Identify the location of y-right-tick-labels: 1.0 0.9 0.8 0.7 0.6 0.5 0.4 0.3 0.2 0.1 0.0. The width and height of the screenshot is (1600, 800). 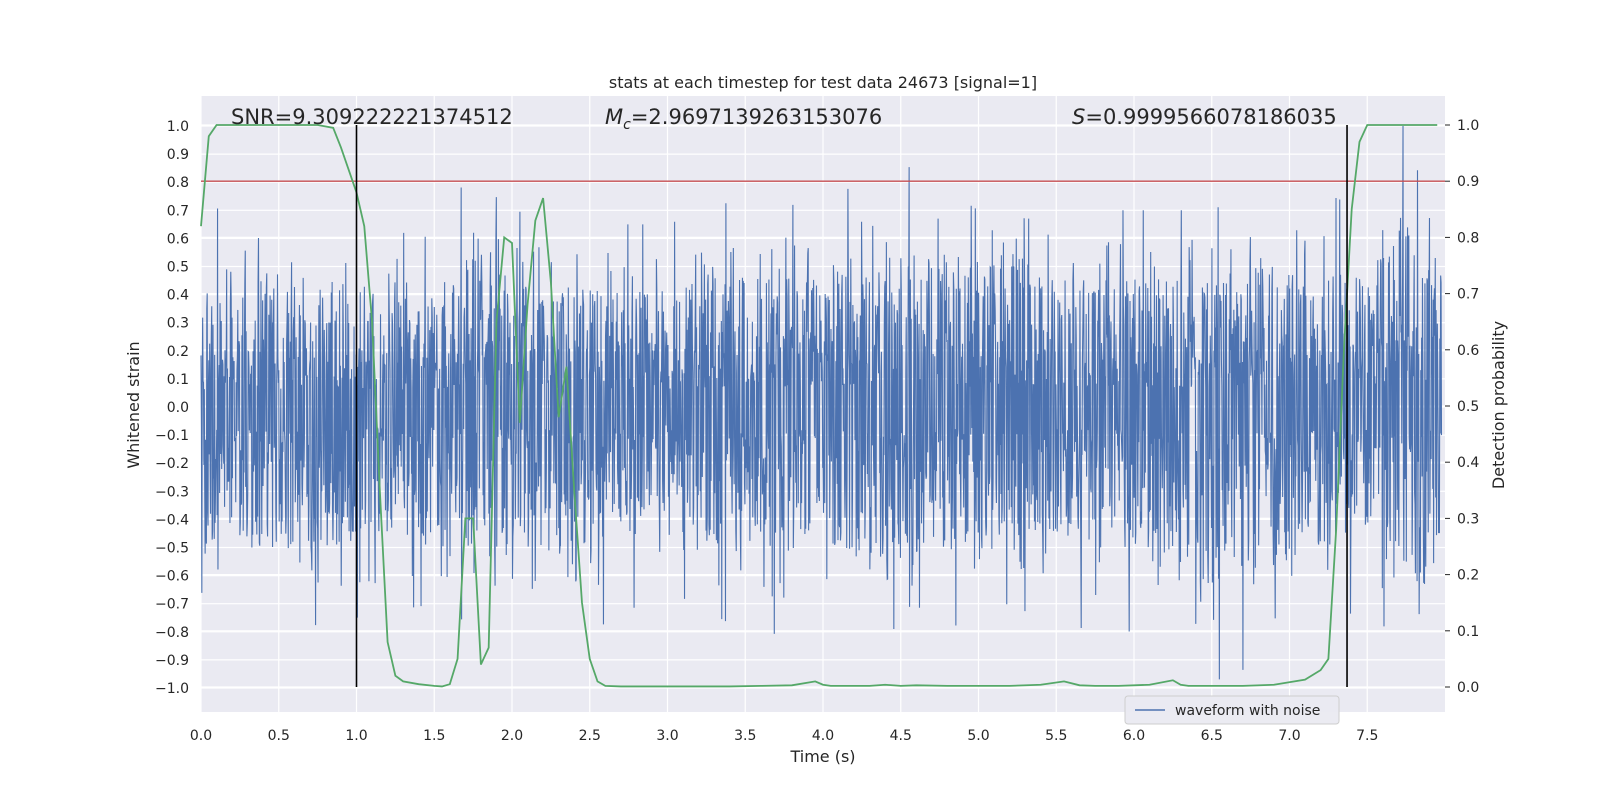
(1462, 407).